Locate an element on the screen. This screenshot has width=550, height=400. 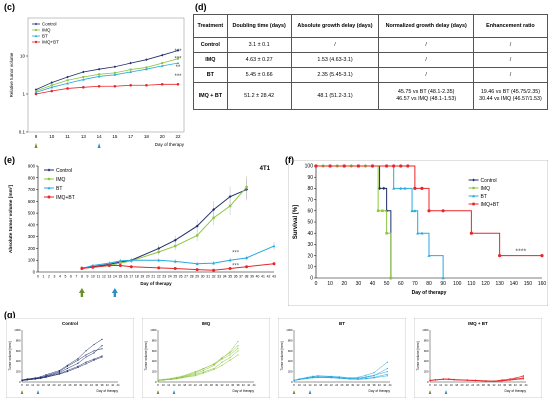
x-tick-label: 60 is located at coordinates (401, 284).